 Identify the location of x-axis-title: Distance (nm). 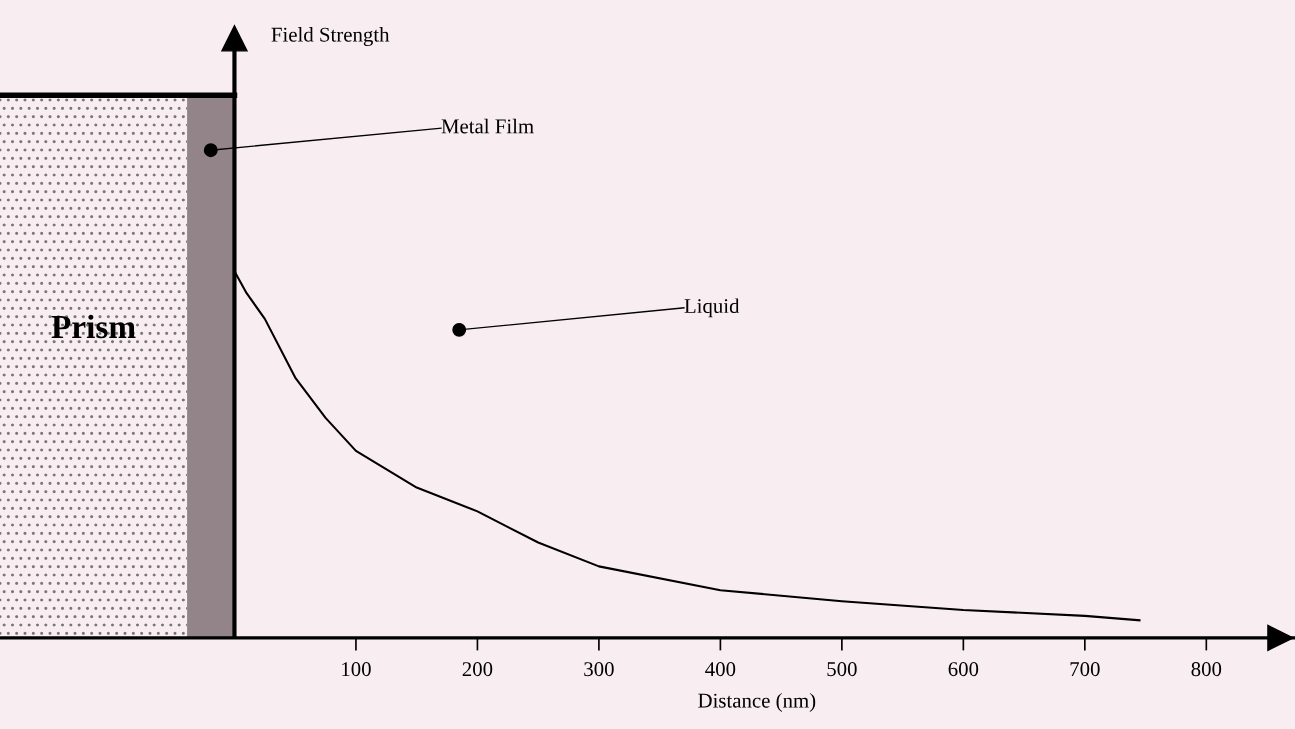
(757, 702).